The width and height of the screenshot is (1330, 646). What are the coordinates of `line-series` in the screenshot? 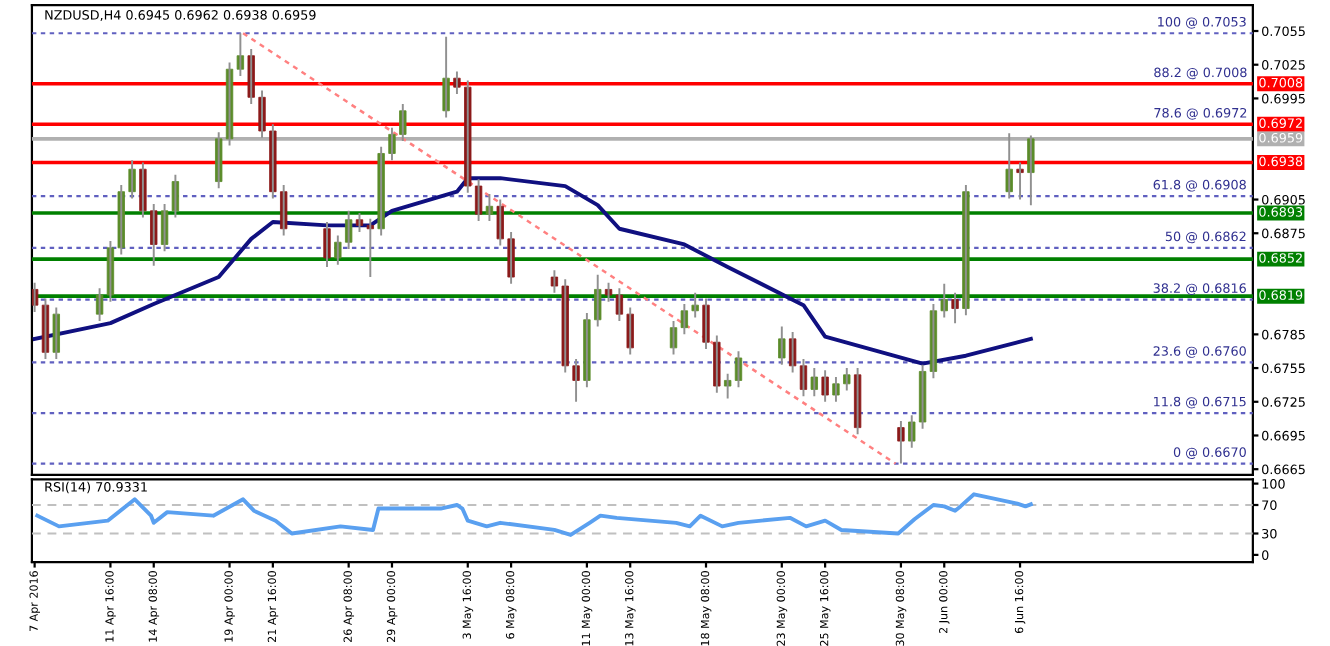 It's located at (534, 514).